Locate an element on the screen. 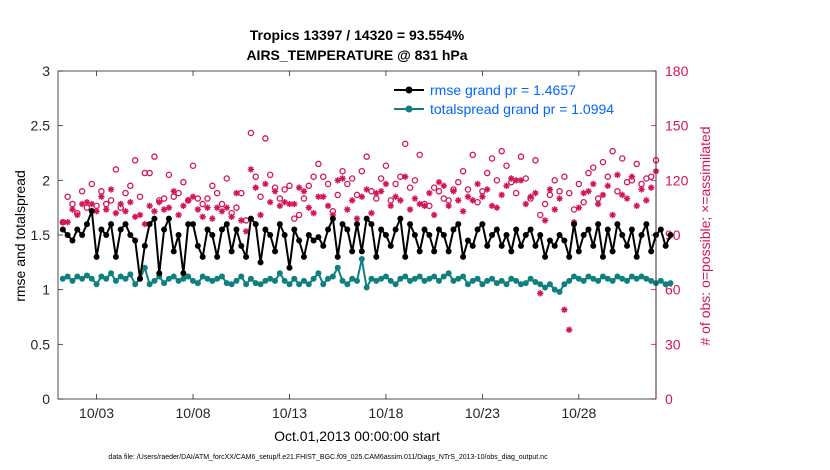 The width and height of the screenshot is (830, 470). chart-title-line1: Tropics 13397 / 14320 = 93.554% is located at coordinates (357, 35).